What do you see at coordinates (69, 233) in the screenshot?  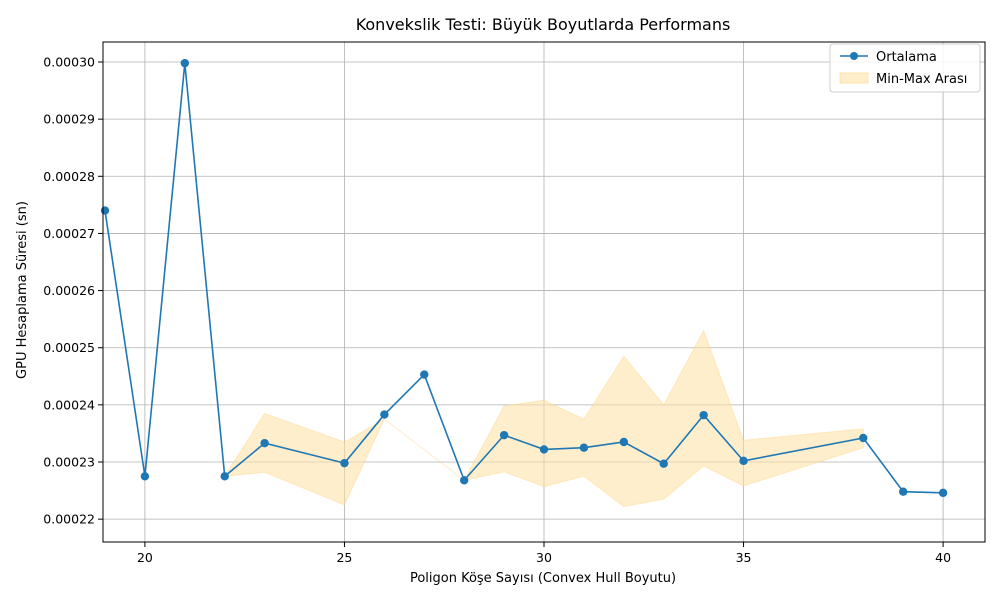 I see `y-tick-label: 0.00027` at bounding box center [69, 233].